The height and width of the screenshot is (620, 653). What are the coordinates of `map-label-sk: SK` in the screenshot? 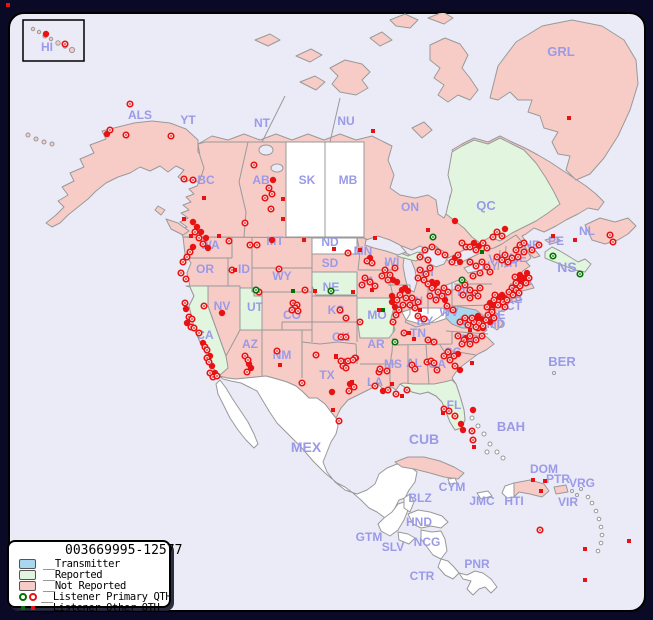 It's located at (307, 180).